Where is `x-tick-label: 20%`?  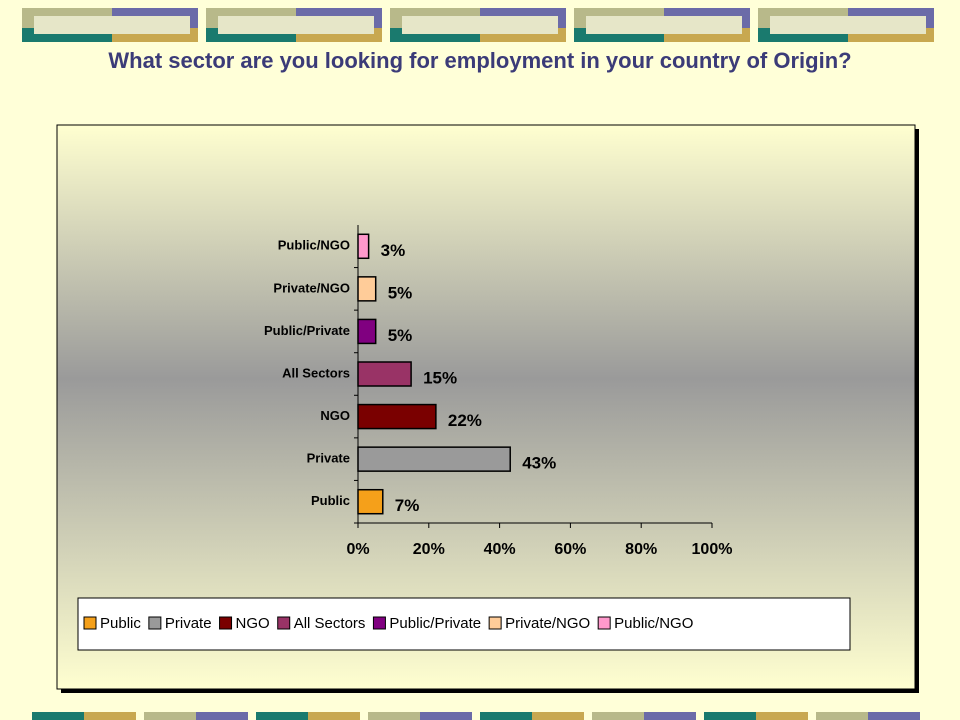 x-tick-label: 20% is located at coordinates (429, 549).